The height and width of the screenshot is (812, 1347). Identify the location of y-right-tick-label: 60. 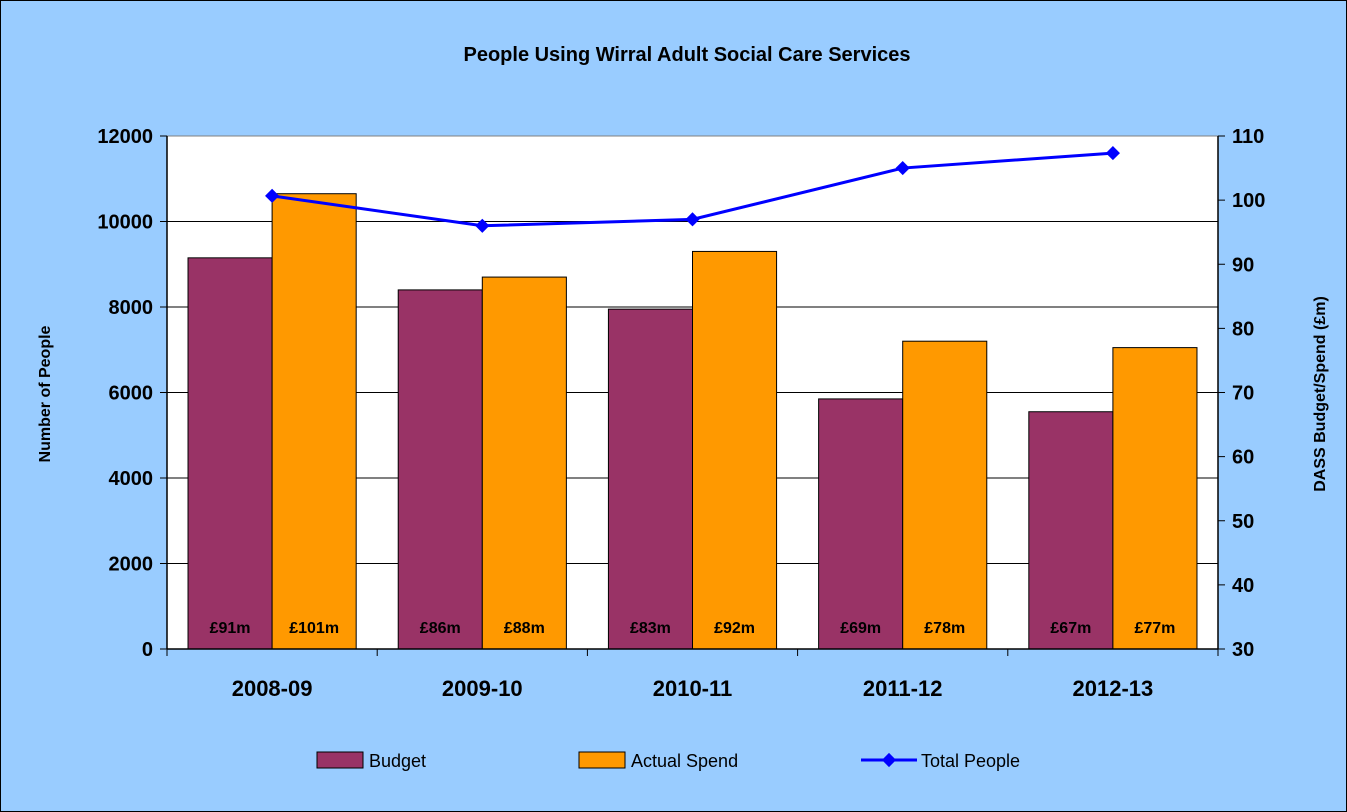
(1243, 458).